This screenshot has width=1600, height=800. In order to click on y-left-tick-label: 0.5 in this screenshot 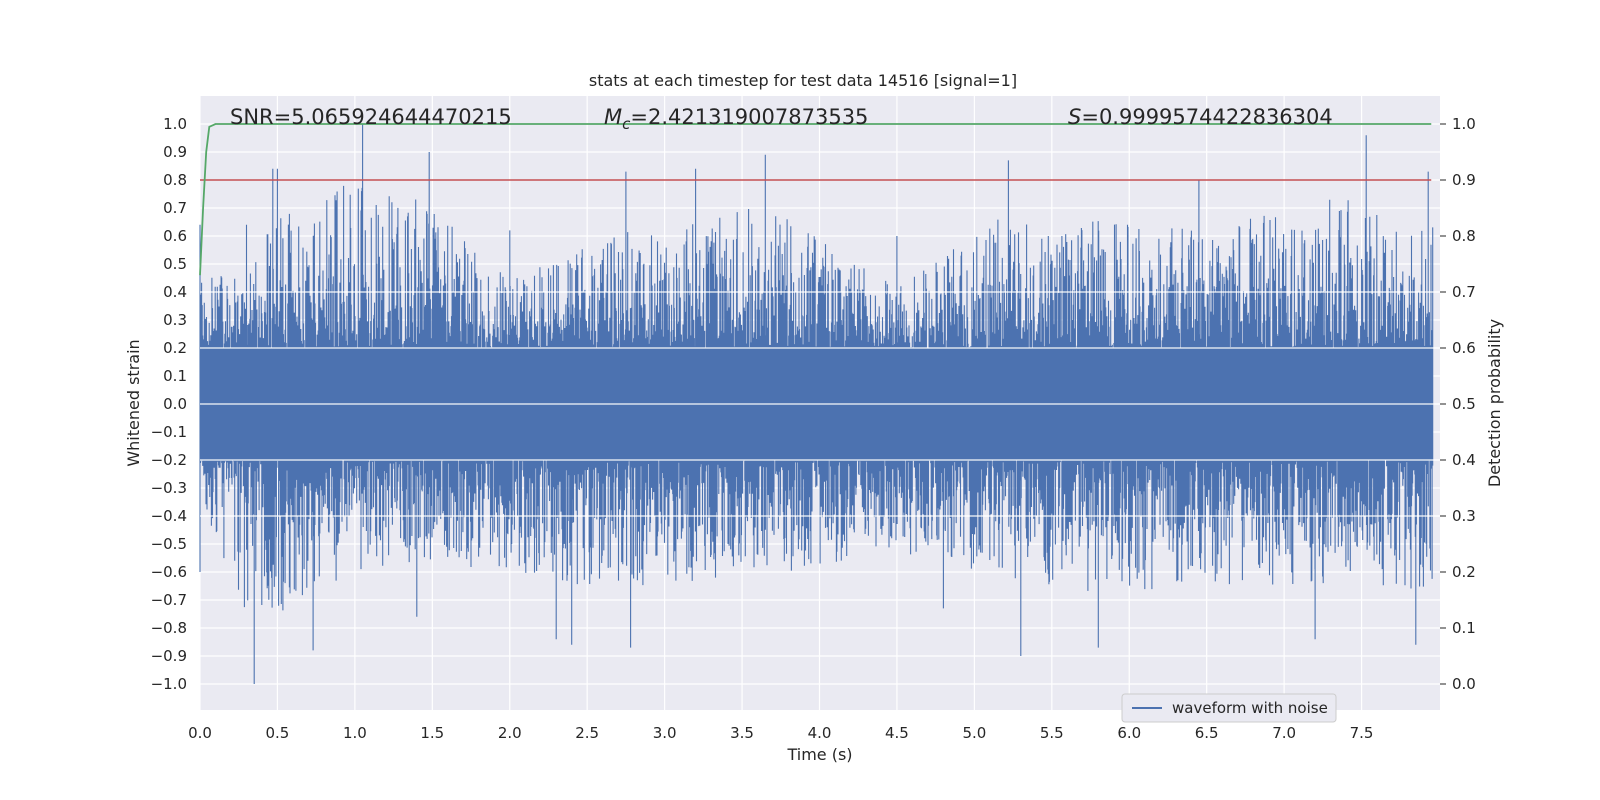, I will do `click(175, 264)`.